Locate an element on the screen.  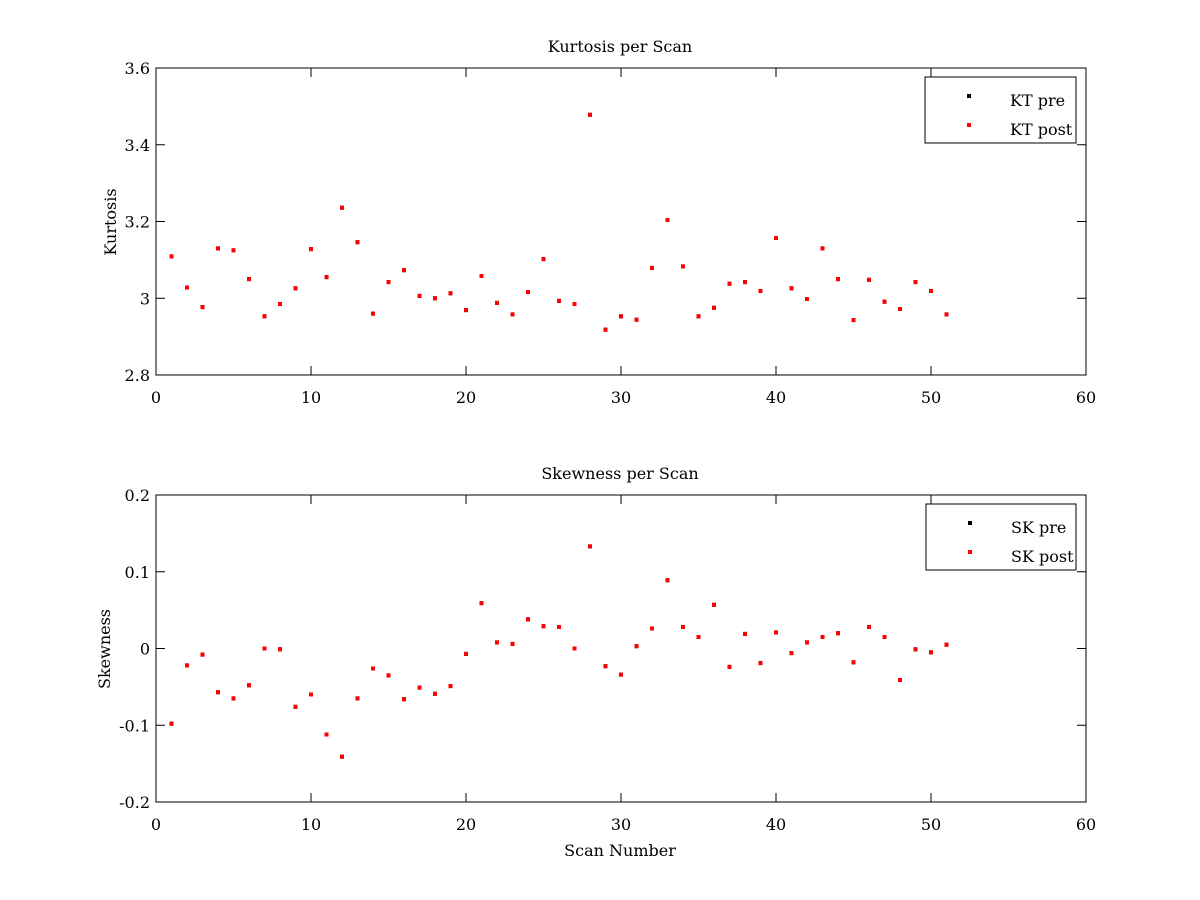
skewness-x-tick-label: 20 is located at coordinates (466, 824).